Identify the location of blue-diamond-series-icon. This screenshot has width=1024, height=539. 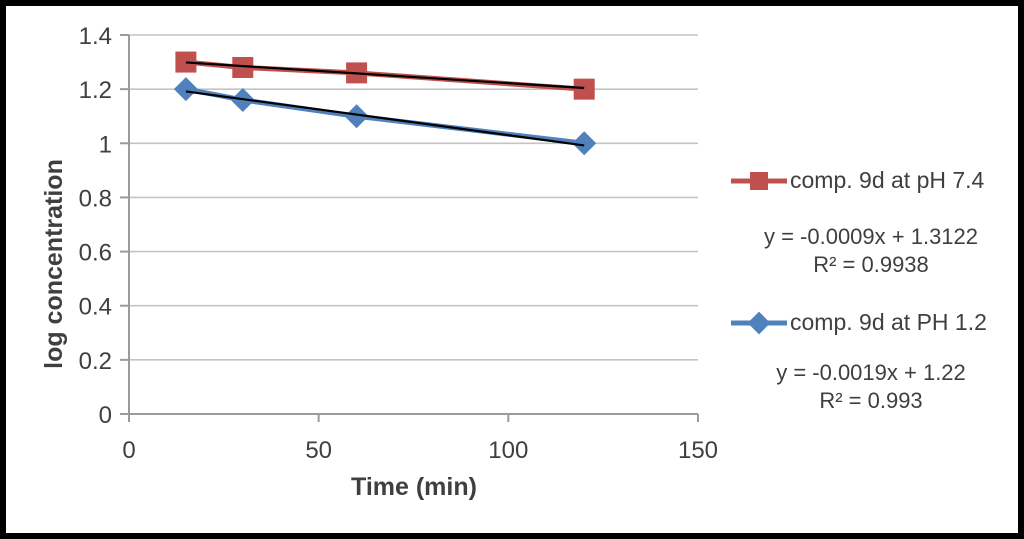
(759, 322).